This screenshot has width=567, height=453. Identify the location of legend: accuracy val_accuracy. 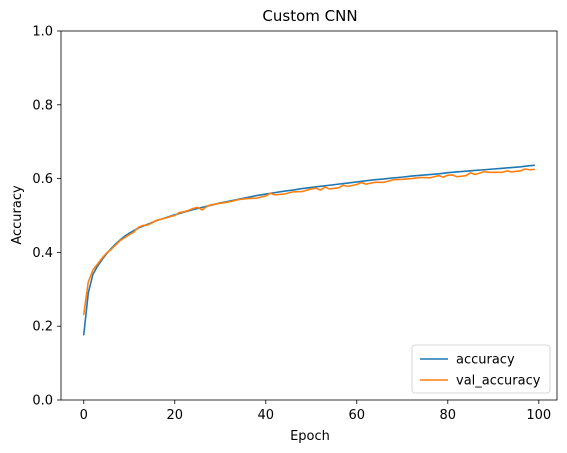
(481, 369).